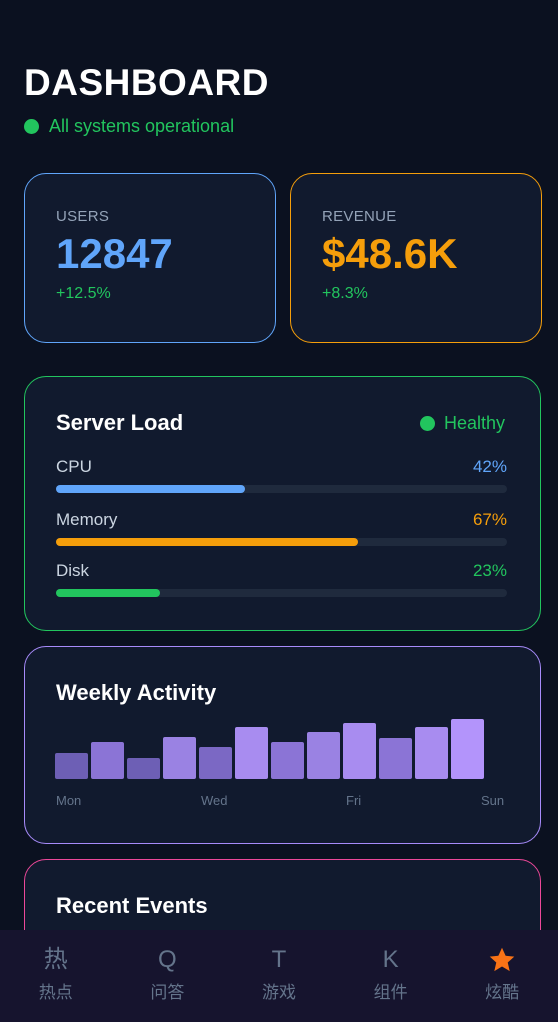 This screenshot has width=558, height=1022. I want to click on health-text: Healthy, so click(474, 423).